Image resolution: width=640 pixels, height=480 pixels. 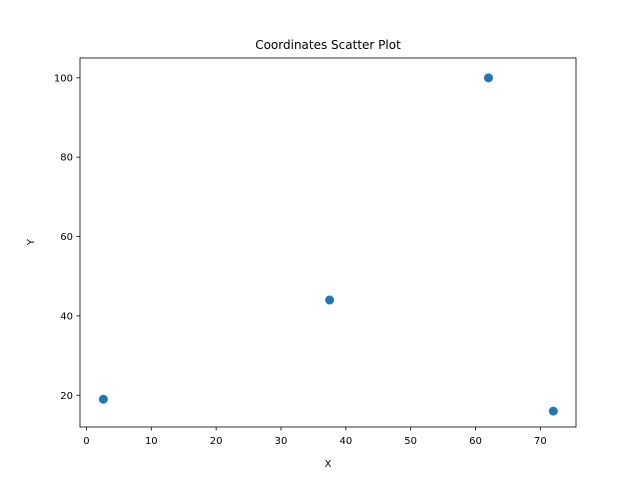 I want to click on y-tick-label: 80, so click(x=66, y=158).